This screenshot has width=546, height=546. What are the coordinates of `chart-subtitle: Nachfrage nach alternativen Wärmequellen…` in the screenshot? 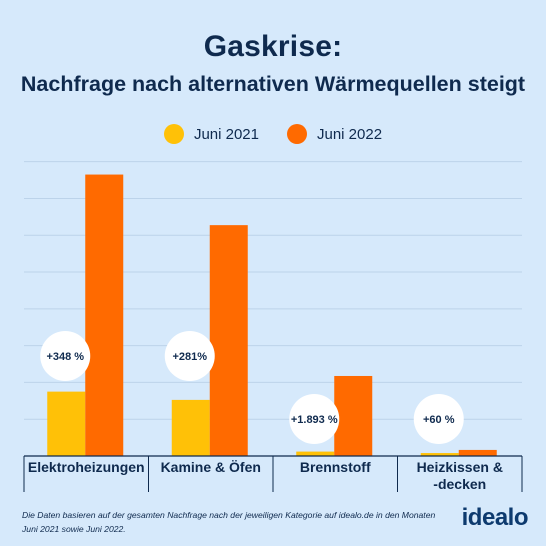 It's located at (273, 84).